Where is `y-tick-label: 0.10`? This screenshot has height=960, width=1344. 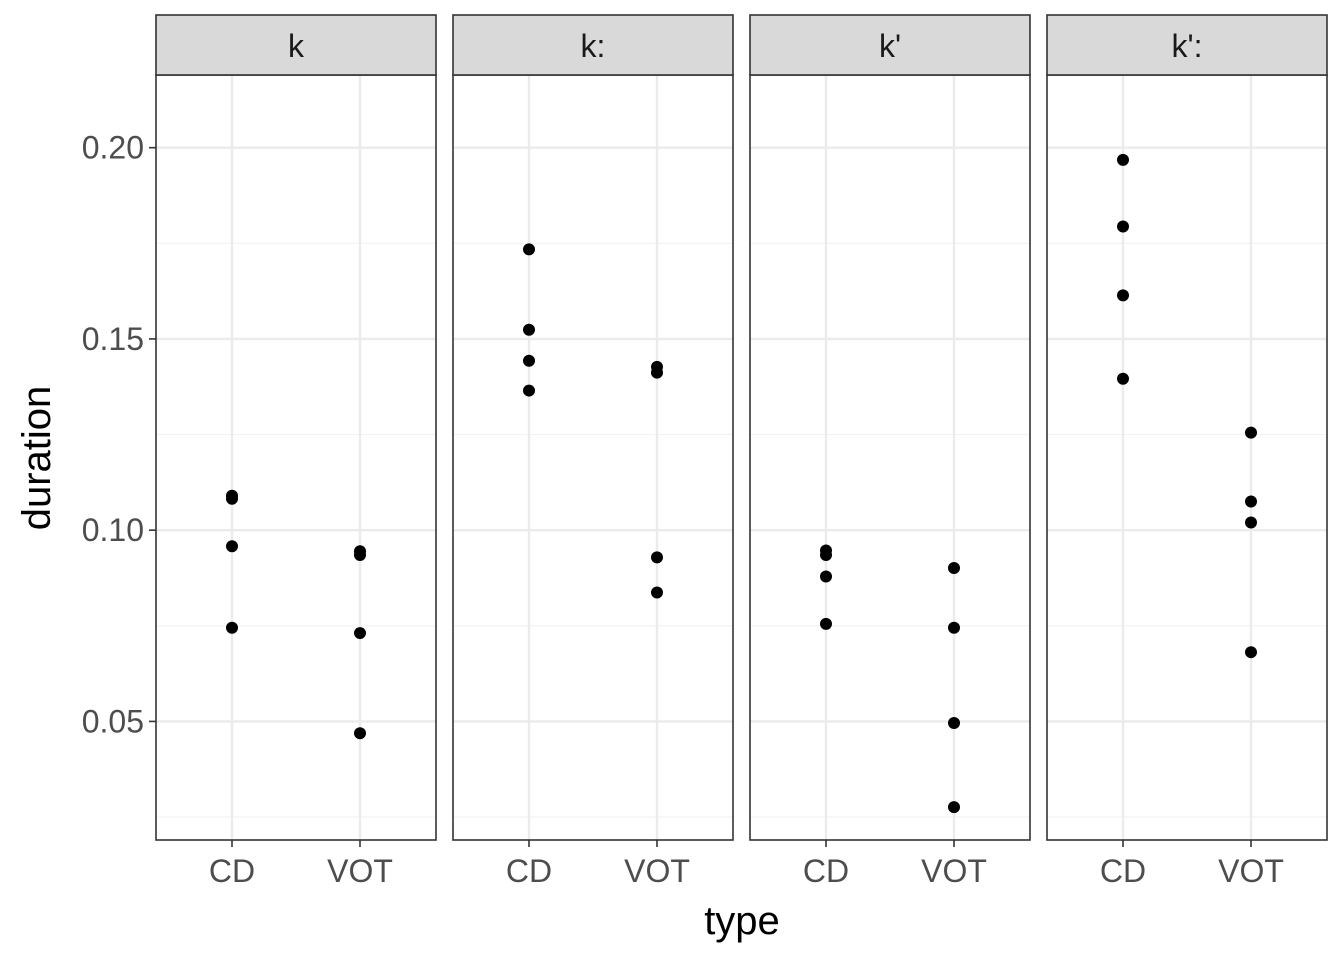
y-tick-label: 0.10 is located at coordinates (113, 530).